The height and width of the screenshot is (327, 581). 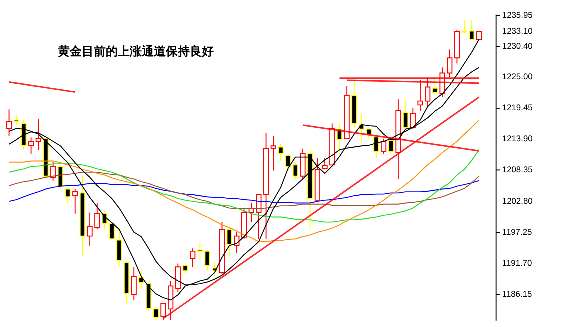 I want to click on y-tick-label: 1235.95, so click(x=518, y=15).